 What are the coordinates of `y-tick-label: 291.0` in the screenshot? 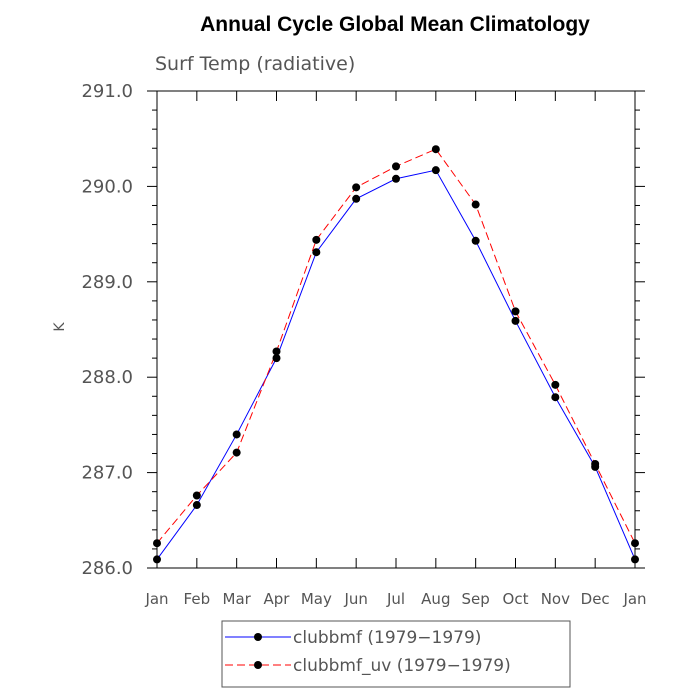 It's located at (107, 91).